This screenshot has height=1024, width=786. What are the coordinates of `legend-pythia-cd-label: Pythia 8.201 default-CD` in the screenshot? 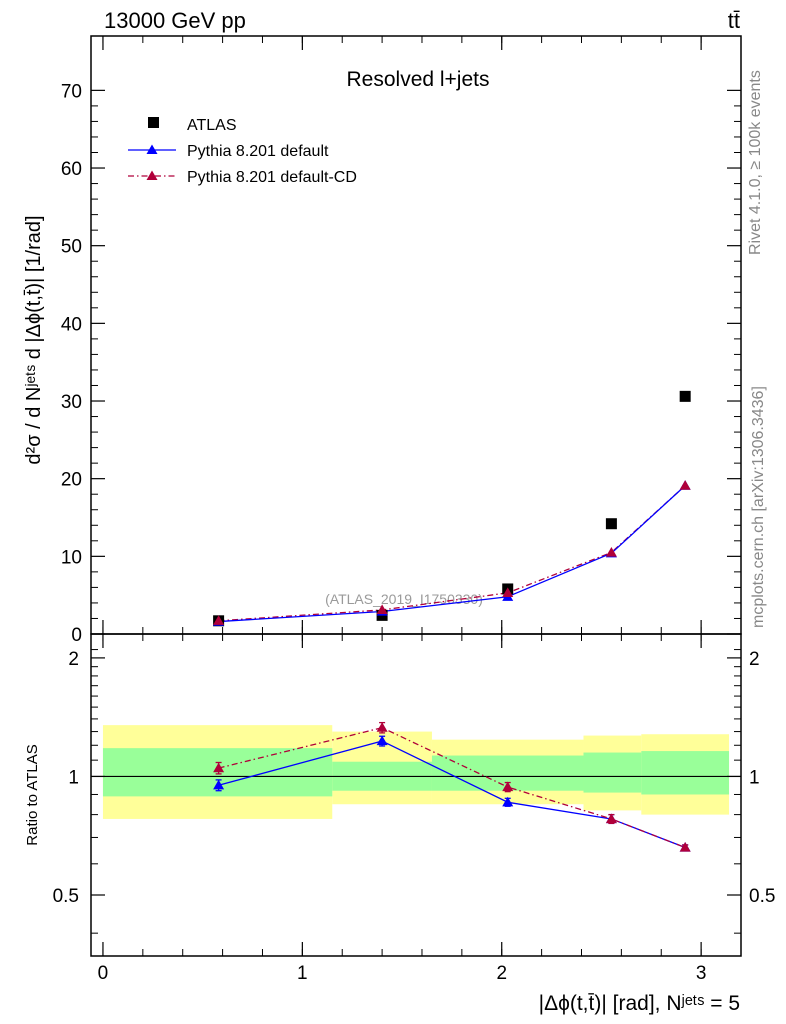 It's located at (272, 177).